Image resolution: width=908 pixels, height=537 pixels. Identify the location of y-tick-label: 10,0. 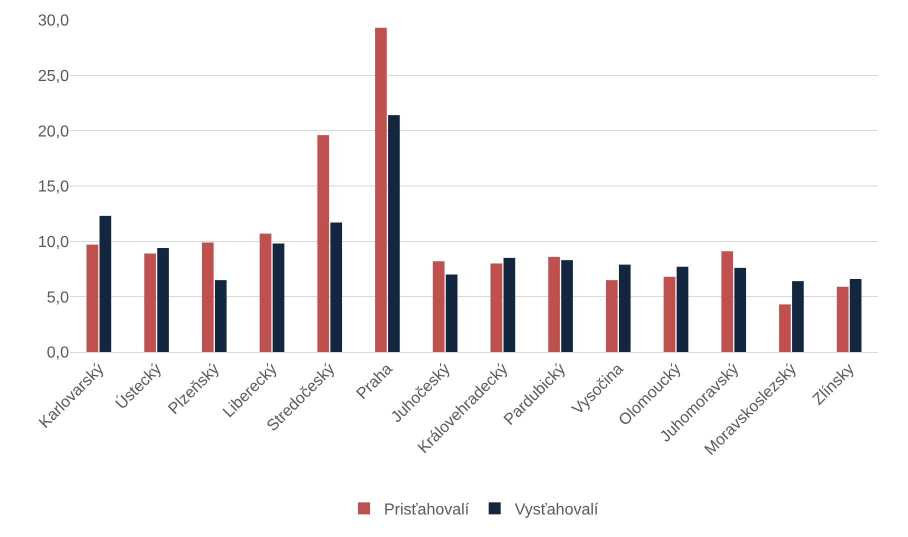
(54, 242).